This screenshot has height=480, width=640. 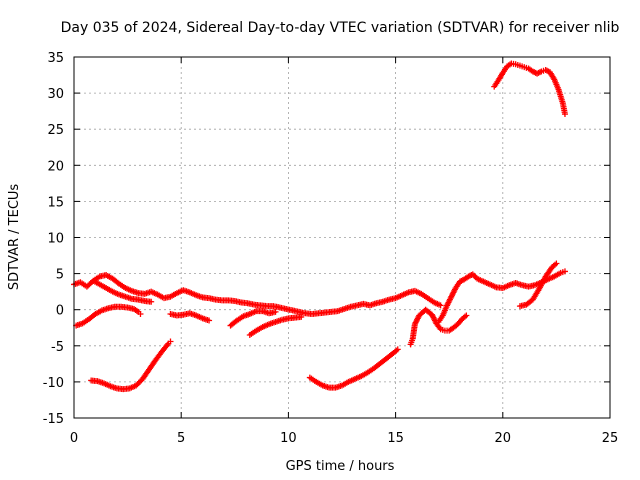 What do you see at coordinates (60, 311) in the screenshot?
I see `y-tick-label: 0` at bounding box center [60, 311].